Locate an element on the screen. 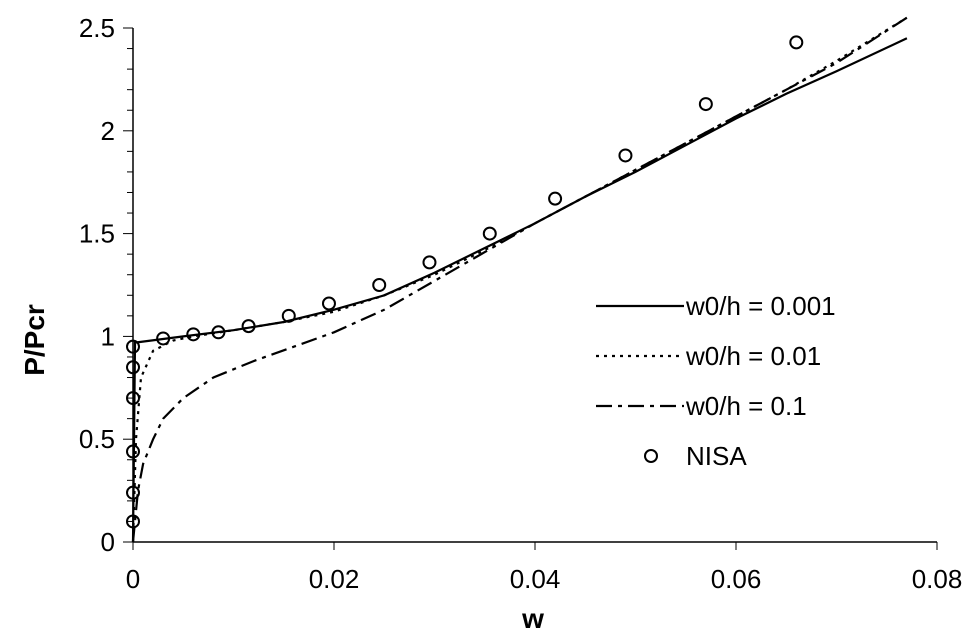 The width and height of the screenshot is (976, 634). y-tick-label: 2.5 is located at coordinates (97, 28).